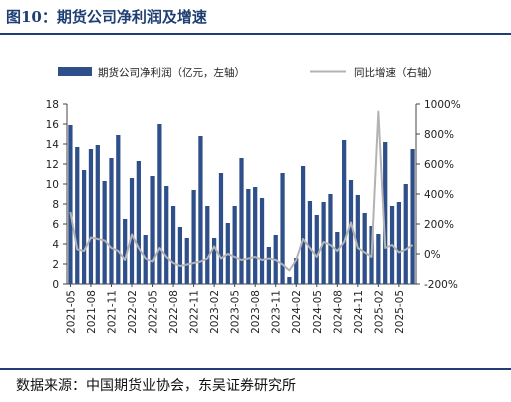 The height and width of the screenshot is (402, 511). I want to click on left-tick-label: 18, so click(52, 105).